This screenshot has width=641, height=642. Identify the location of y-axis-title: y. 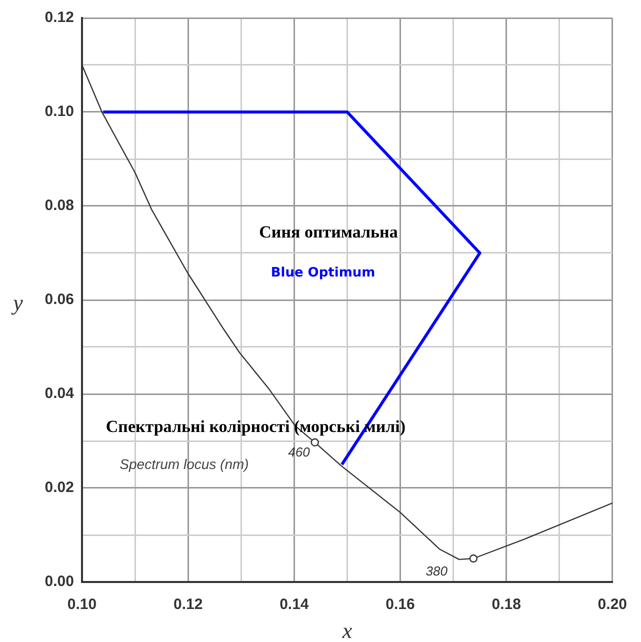
(17, 302).